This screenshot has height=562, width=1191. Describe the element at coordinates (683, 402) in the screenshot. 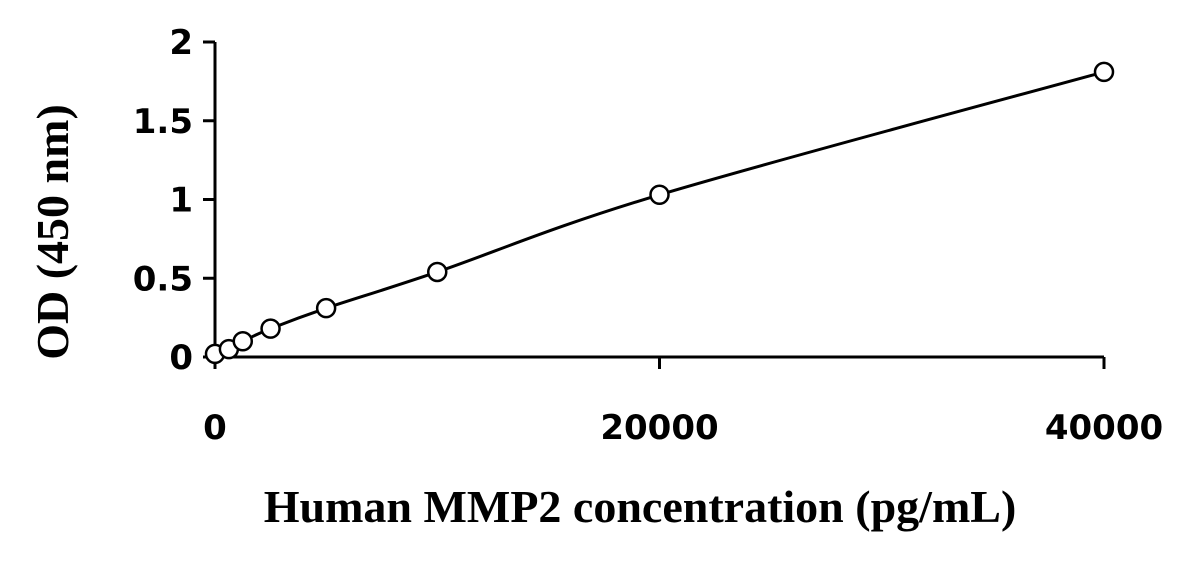

I see `x-axis-ticks: 0 20000 40000` at that location.